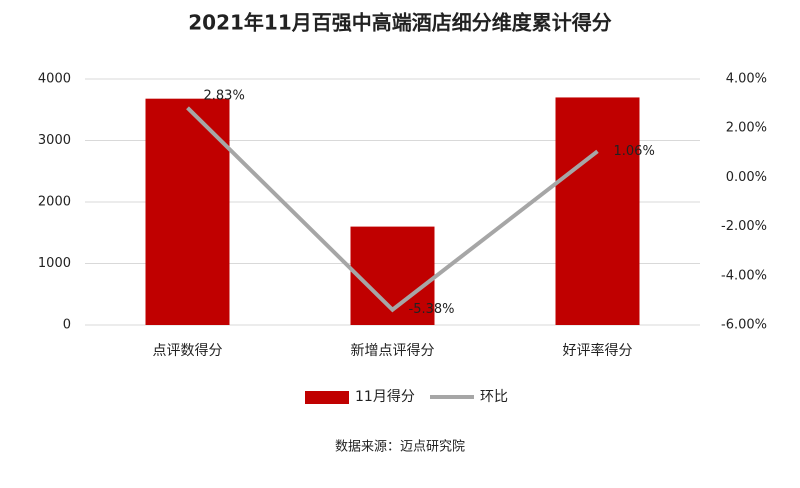 Image resolution: width=800 pixels, height=488 pixels. What do you see at coordinates (67, 325) in the screenshot?
I see `y-tick-label: 0` at bounding box center [67, 325].